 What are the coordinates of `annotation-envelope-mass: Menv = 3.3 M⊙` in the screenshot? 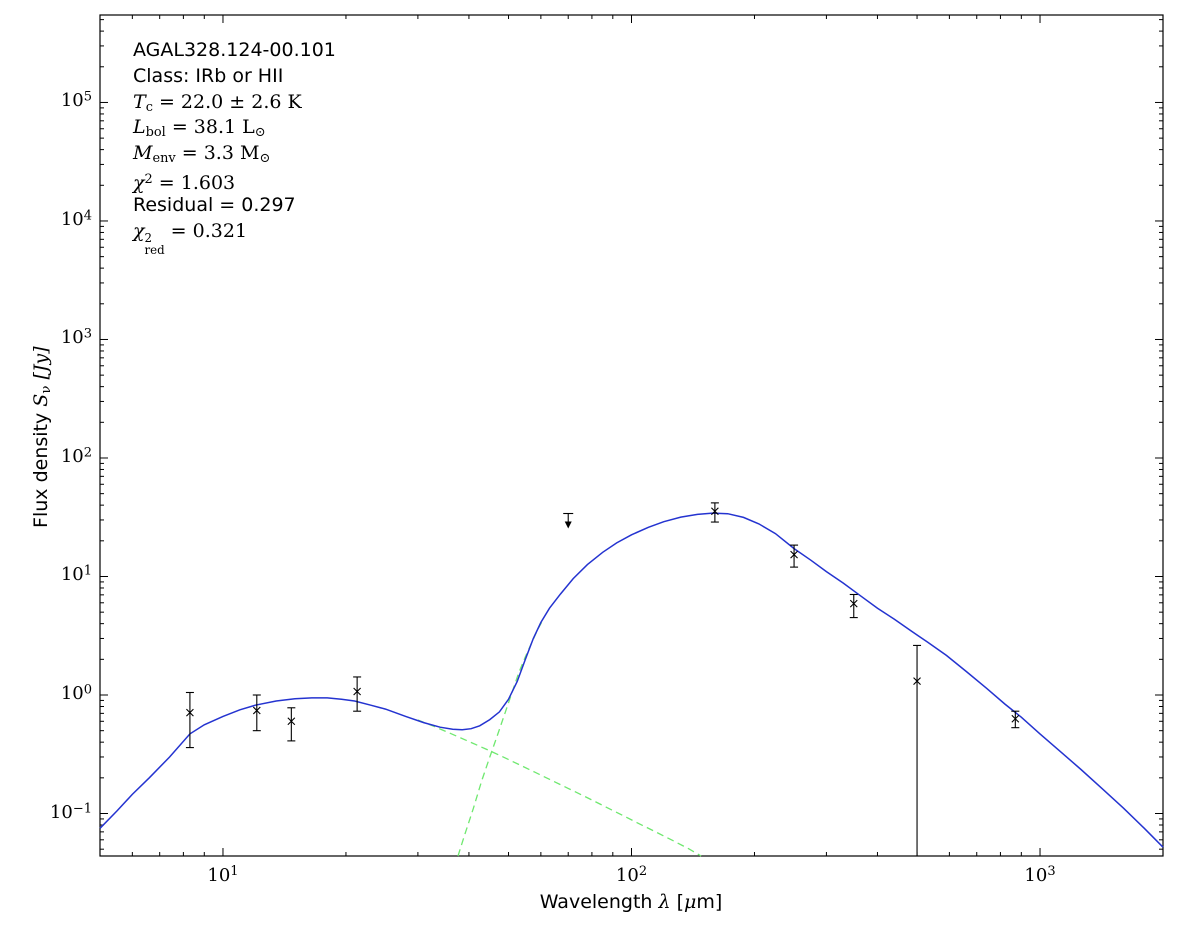 It's located at (202, 154).